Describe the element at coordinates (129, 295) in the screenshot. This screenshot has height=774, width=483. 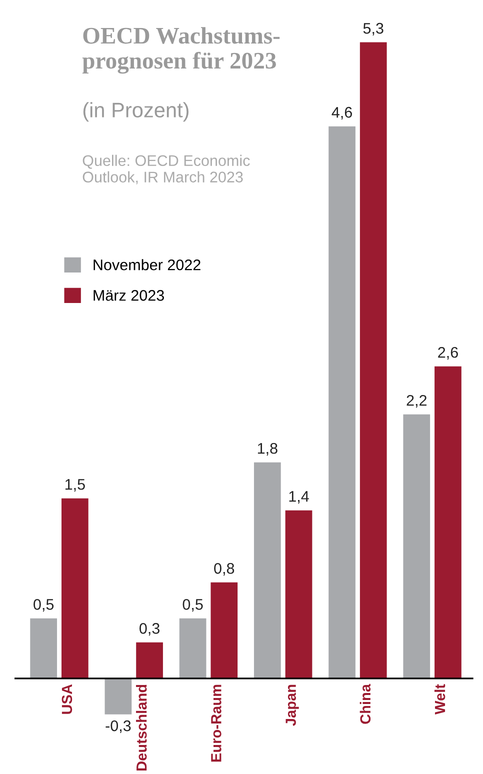
I see `legend-label: März 2023` at that location.